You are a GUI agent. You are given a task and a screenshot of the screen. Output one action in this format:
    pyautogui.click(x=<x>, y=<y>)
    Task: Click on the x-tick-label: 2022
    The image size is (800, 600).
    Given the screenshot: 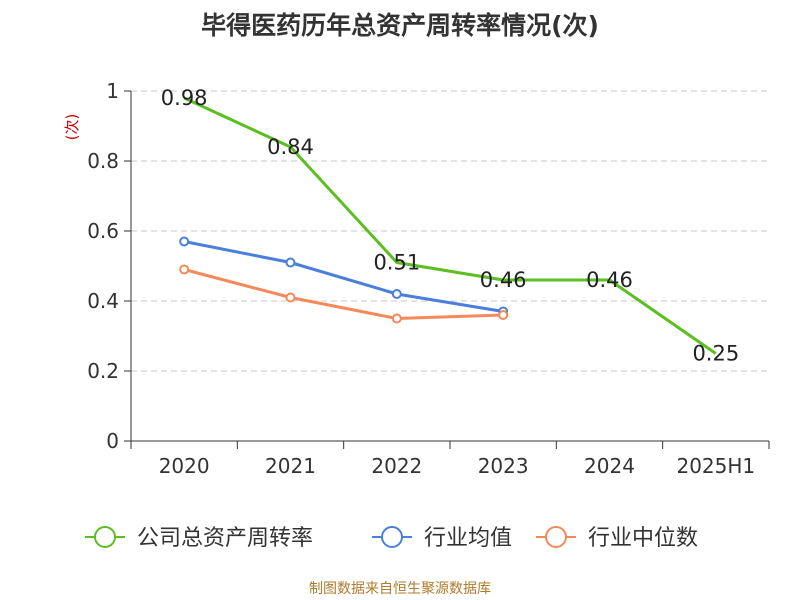 What is the action you would take?
    pyautogui.click(x=396, y=466)
    